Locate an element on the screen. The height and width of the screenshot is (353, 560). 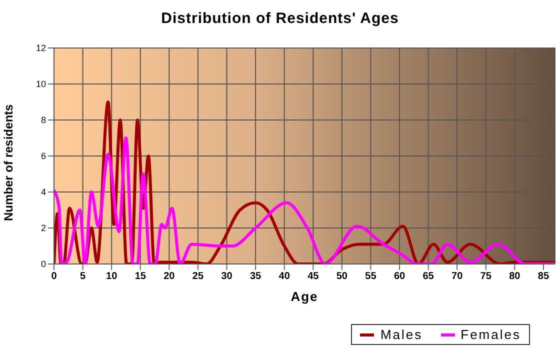
x-tick-label: 35 is located at coordinates (256, 276).